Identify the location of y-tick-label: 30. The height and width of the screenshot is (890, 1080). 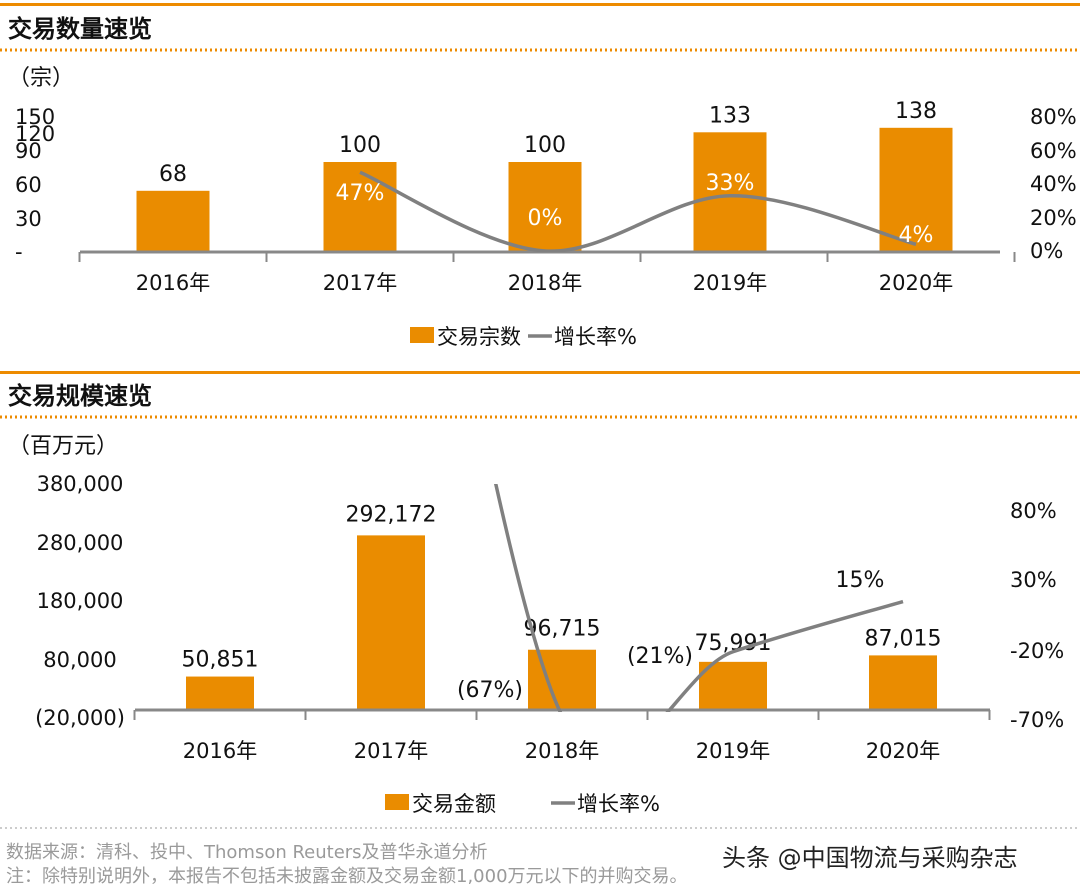
(28, 219).